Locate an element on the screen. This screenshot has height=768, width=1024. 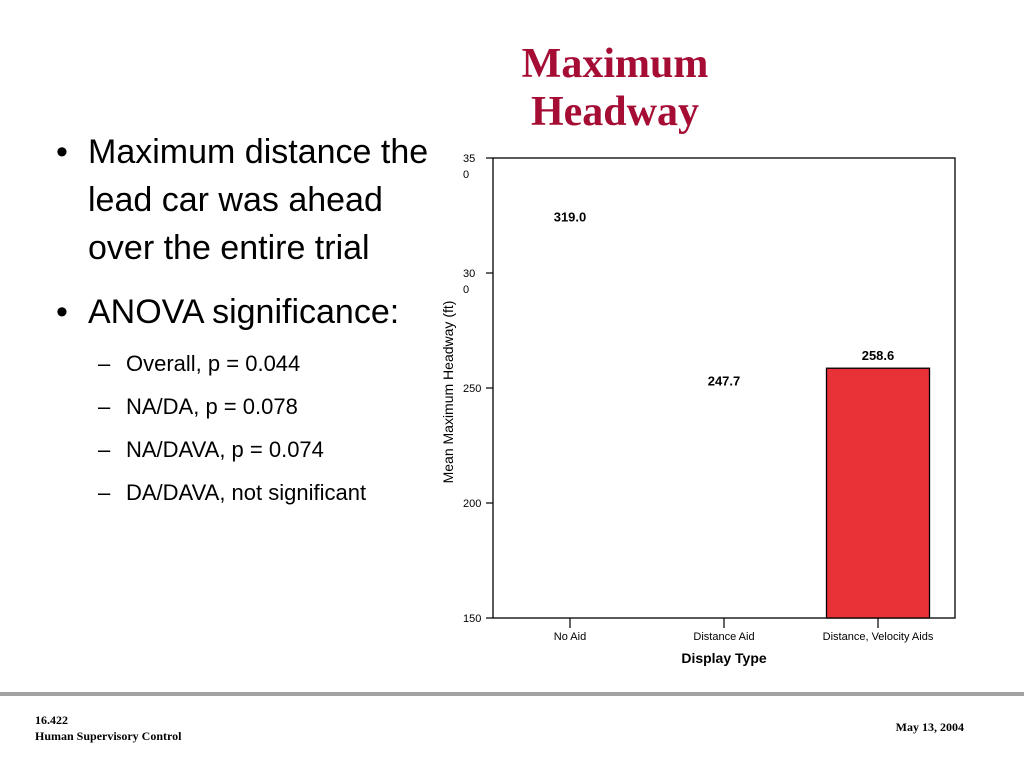
x-tick-label: No Aid is located at coordinates (570, 637).